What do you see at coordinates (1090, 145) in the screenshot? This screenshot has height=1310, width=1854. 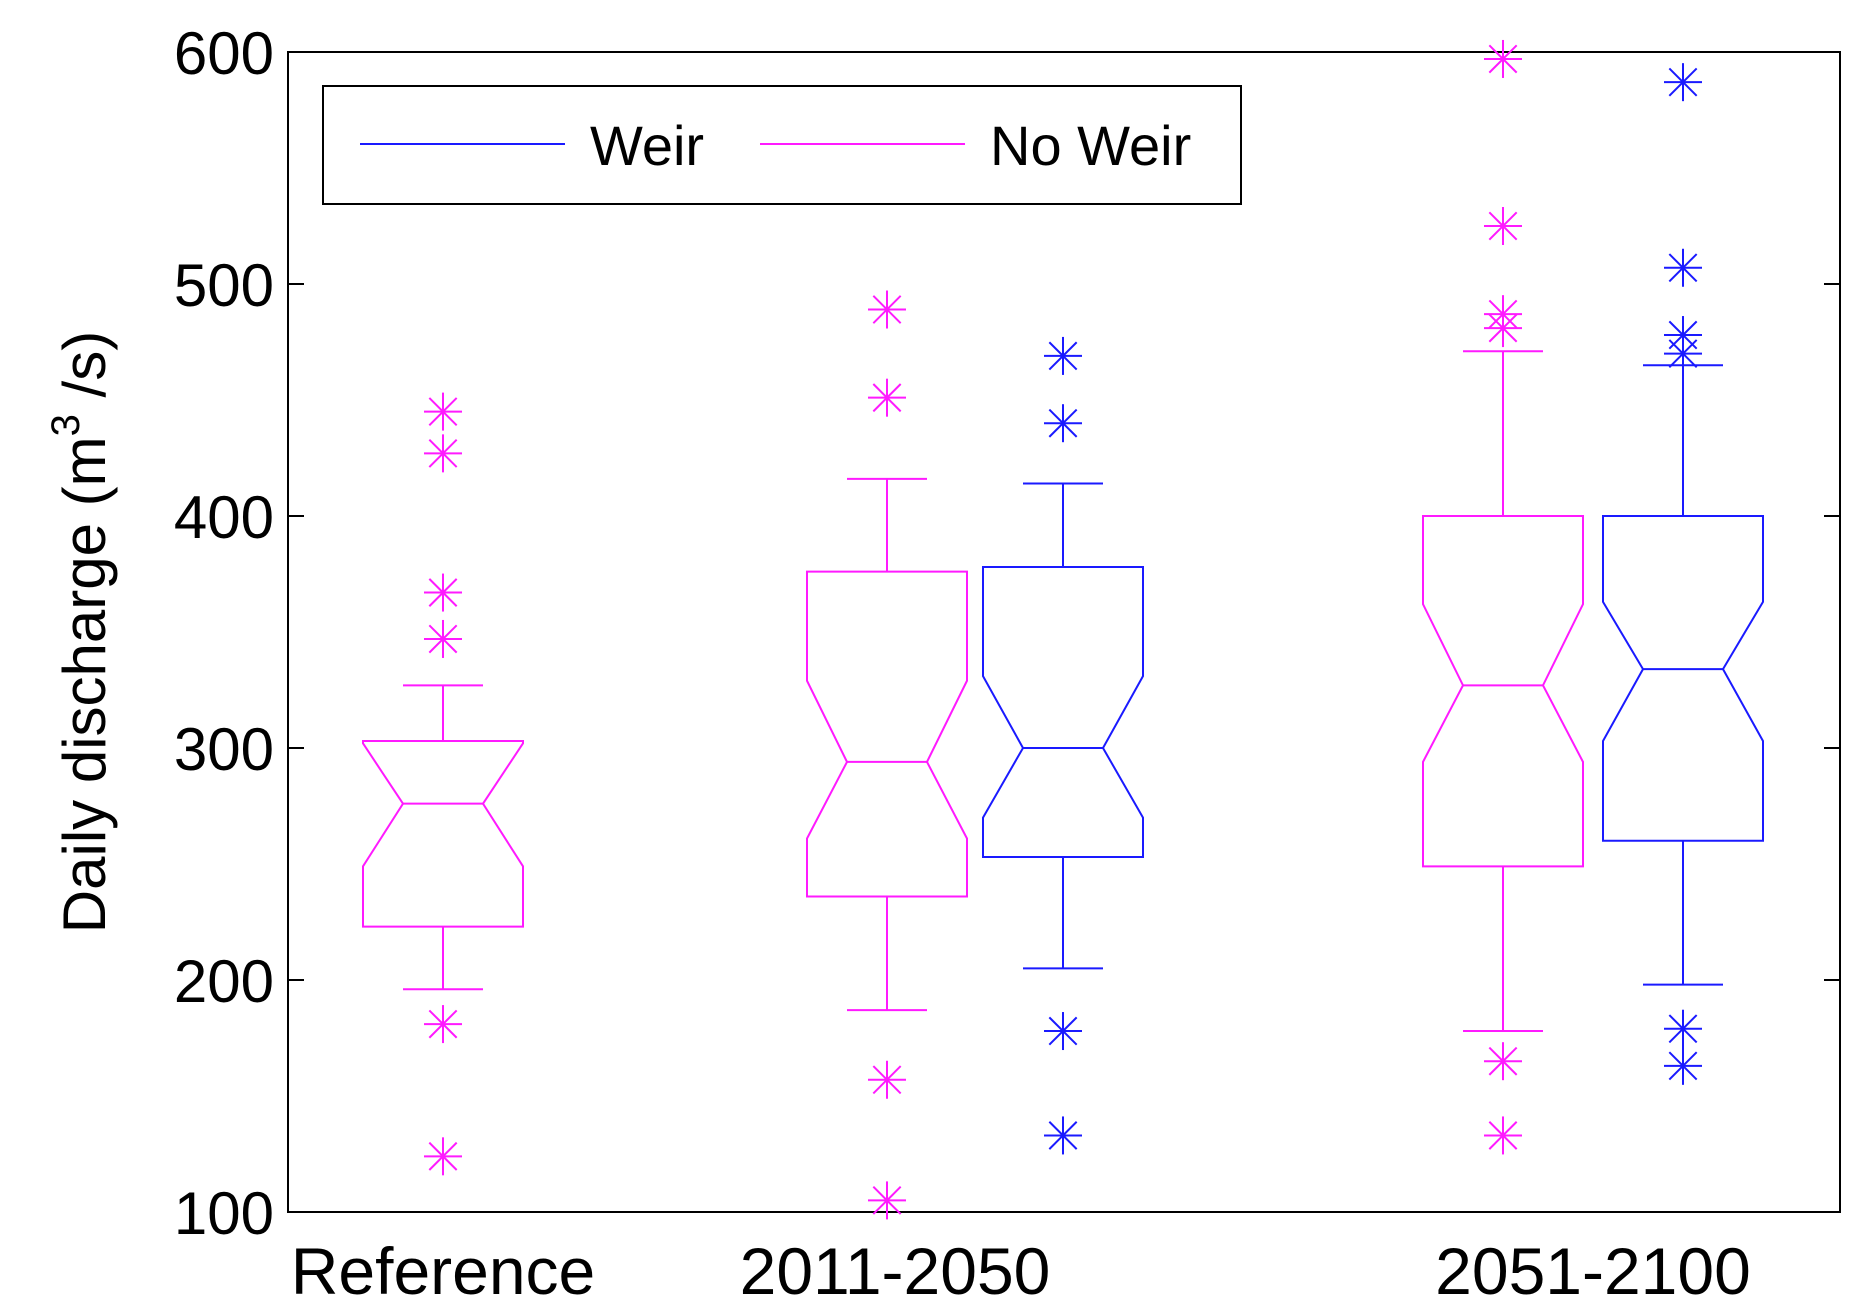 I see `legend-label-no-weir: No Weir` at bounding box center [1090, 145].